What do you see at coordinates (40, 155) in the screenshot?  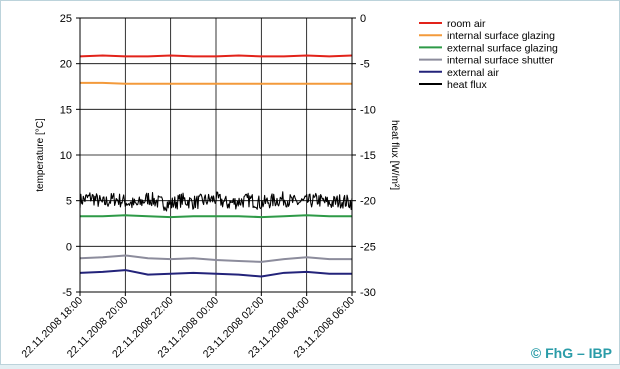 I see `left-axis-label: temperature [°C]` at bounding box center [40, 155].